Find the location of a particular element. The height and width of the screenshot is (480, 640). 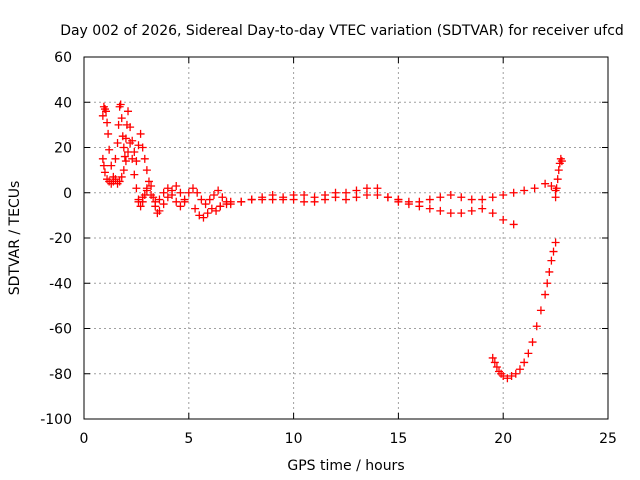

series-early-high is located at coordinates (124, 140).